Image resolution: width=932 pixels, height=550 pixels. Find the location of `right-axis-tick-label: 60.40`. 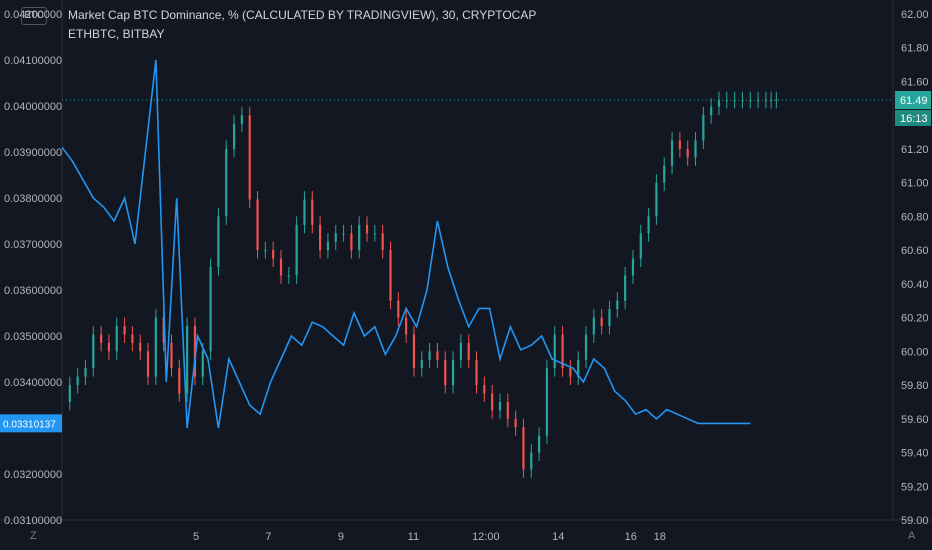

right-axis-tick-label: 60.40 is located at coordinates (915, 285).